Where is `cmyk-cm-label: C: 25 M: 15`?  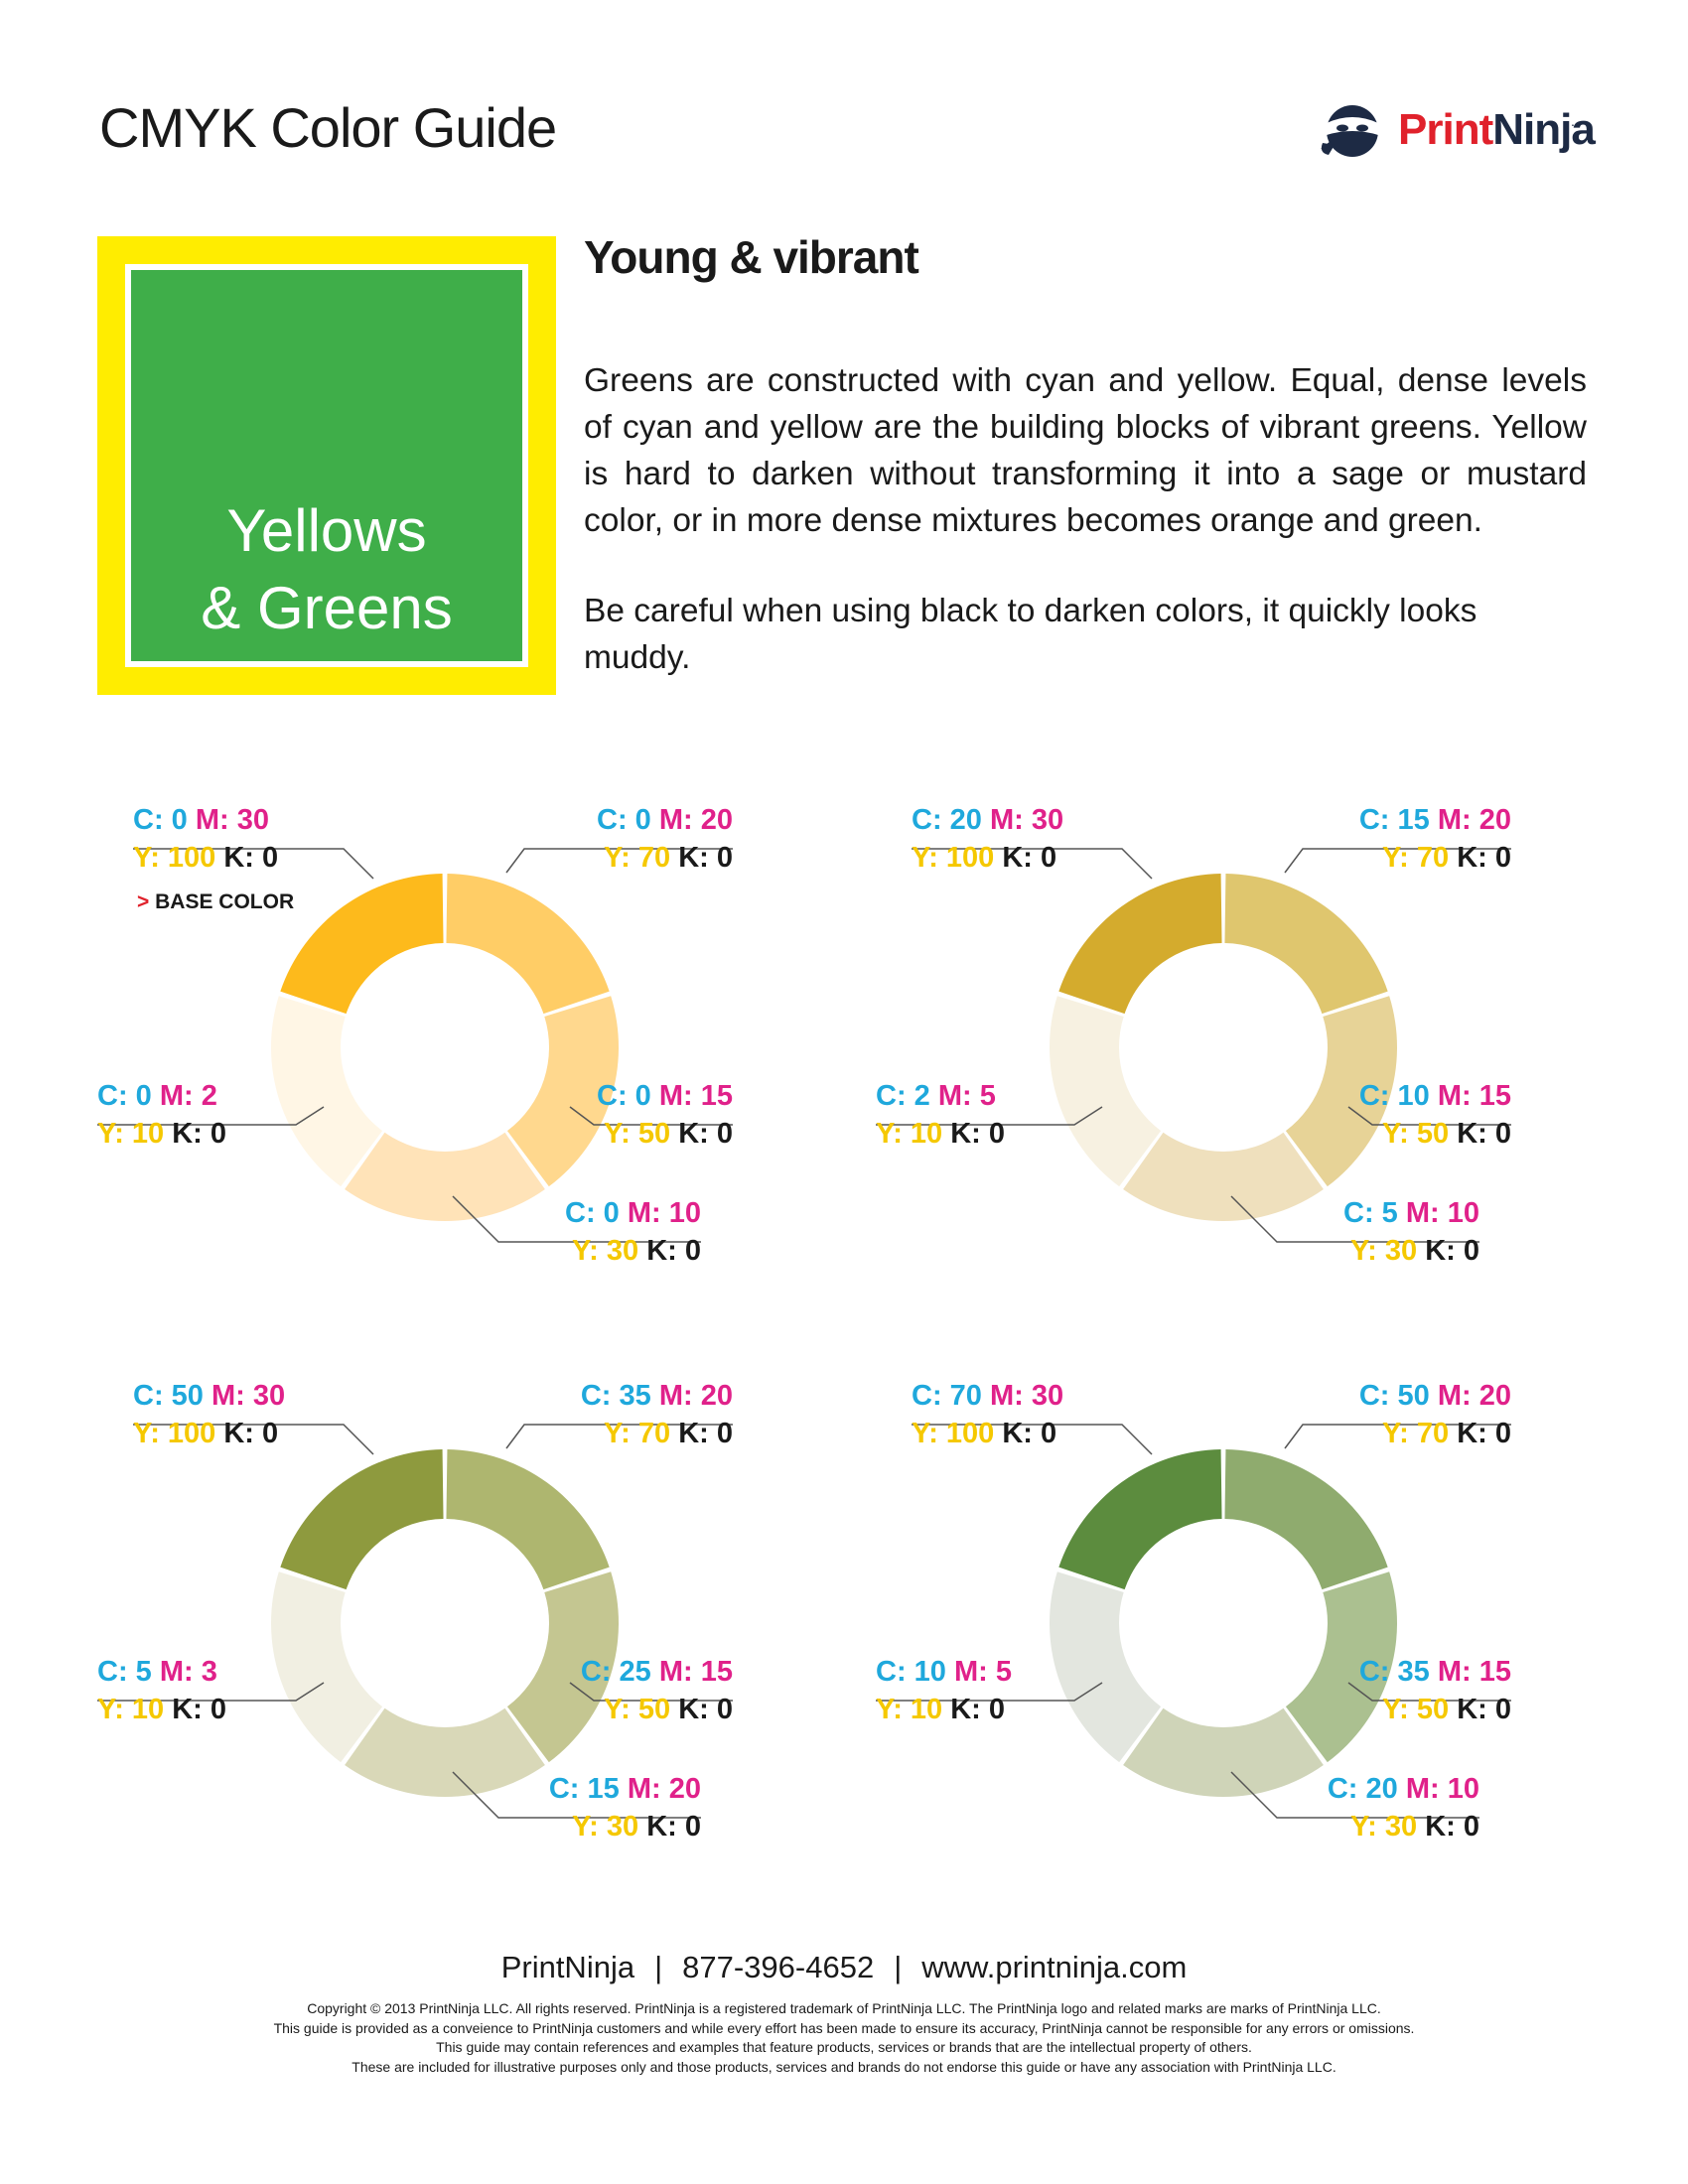
cmyk-cm-label: C: 25 M: 15 is located at coordinates (657, 1672).